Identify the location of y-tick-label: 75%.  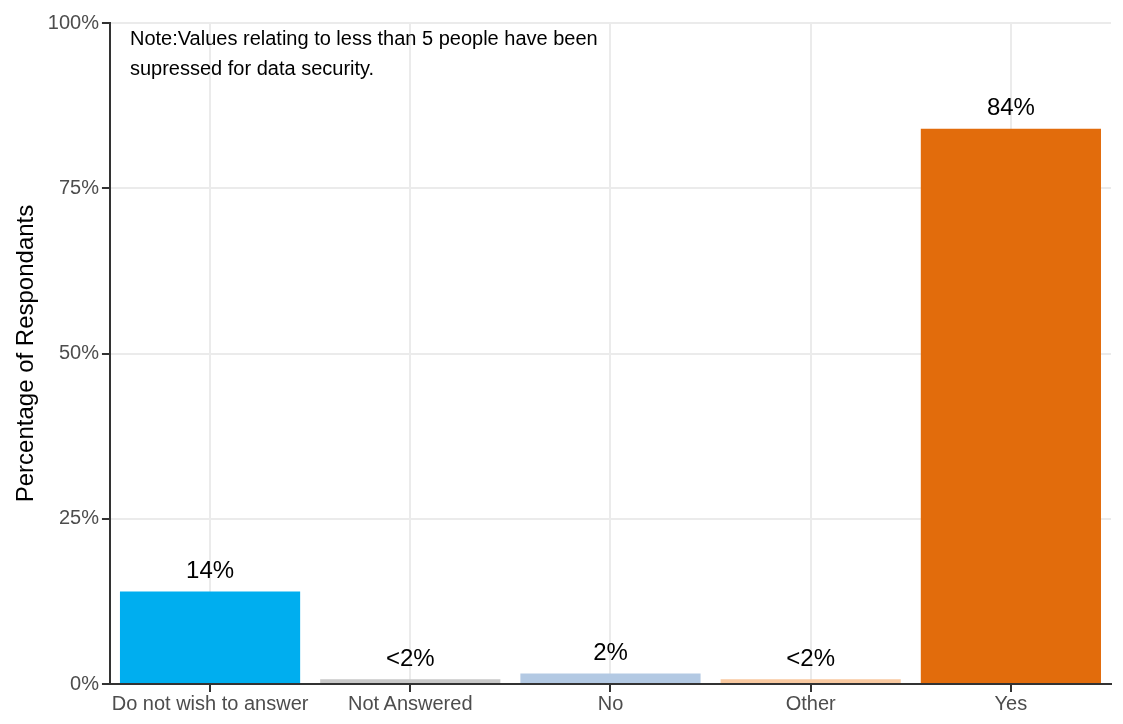
(79, 186).